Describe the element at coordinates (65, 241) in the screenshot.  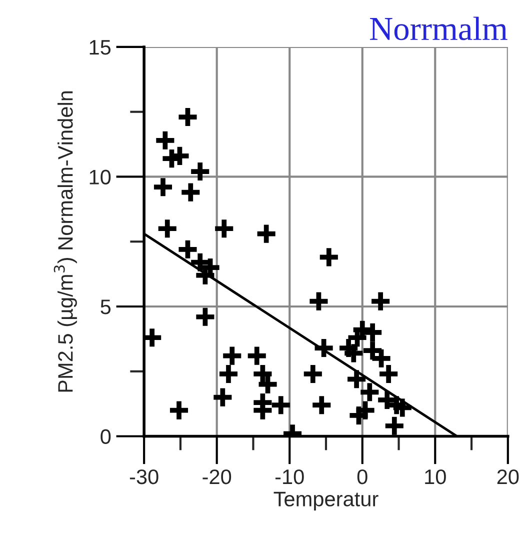
I see `y-axis-title: PM2.5 (µg/m$^{3}$) Normalm-Vindeln` at that location.